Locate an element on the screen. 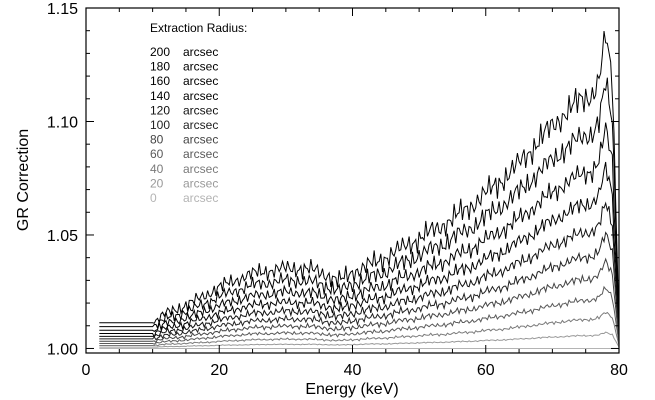  legend-radius-180: 180 is located at coordinates (160, 67).